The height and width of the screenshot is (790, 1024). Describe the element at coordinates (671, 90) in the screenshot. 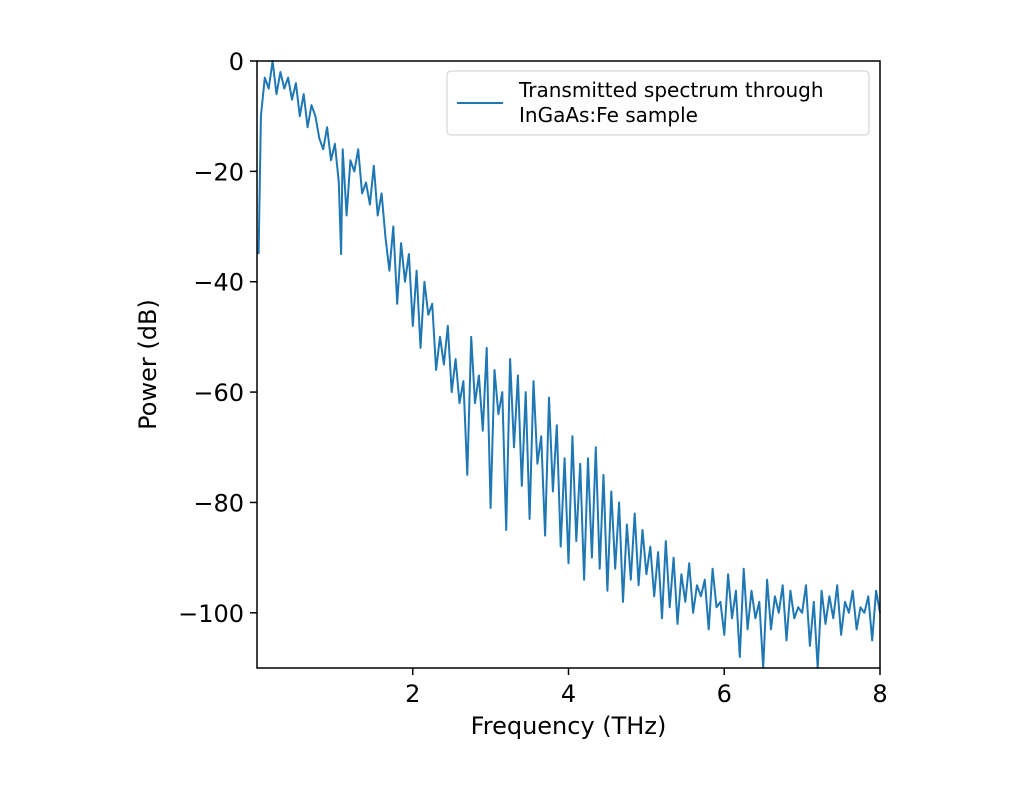

I see `legend-label-line: Transmitted spectrum through` at that location.